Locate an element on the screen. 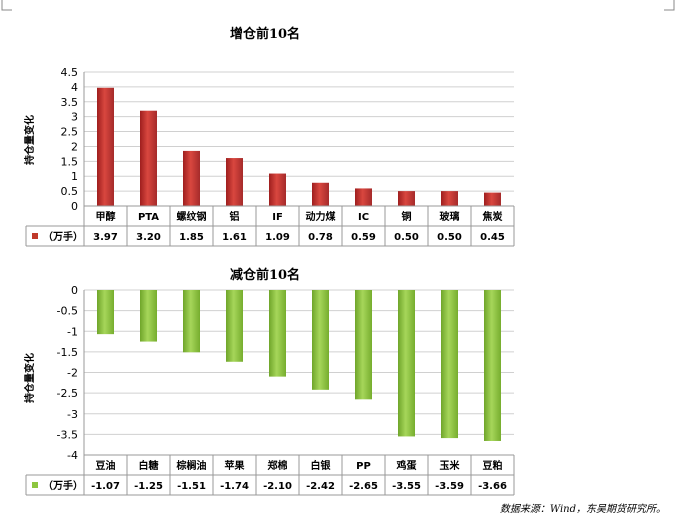  y-tick-label: -2.5 is located at coordinates (67, 393).